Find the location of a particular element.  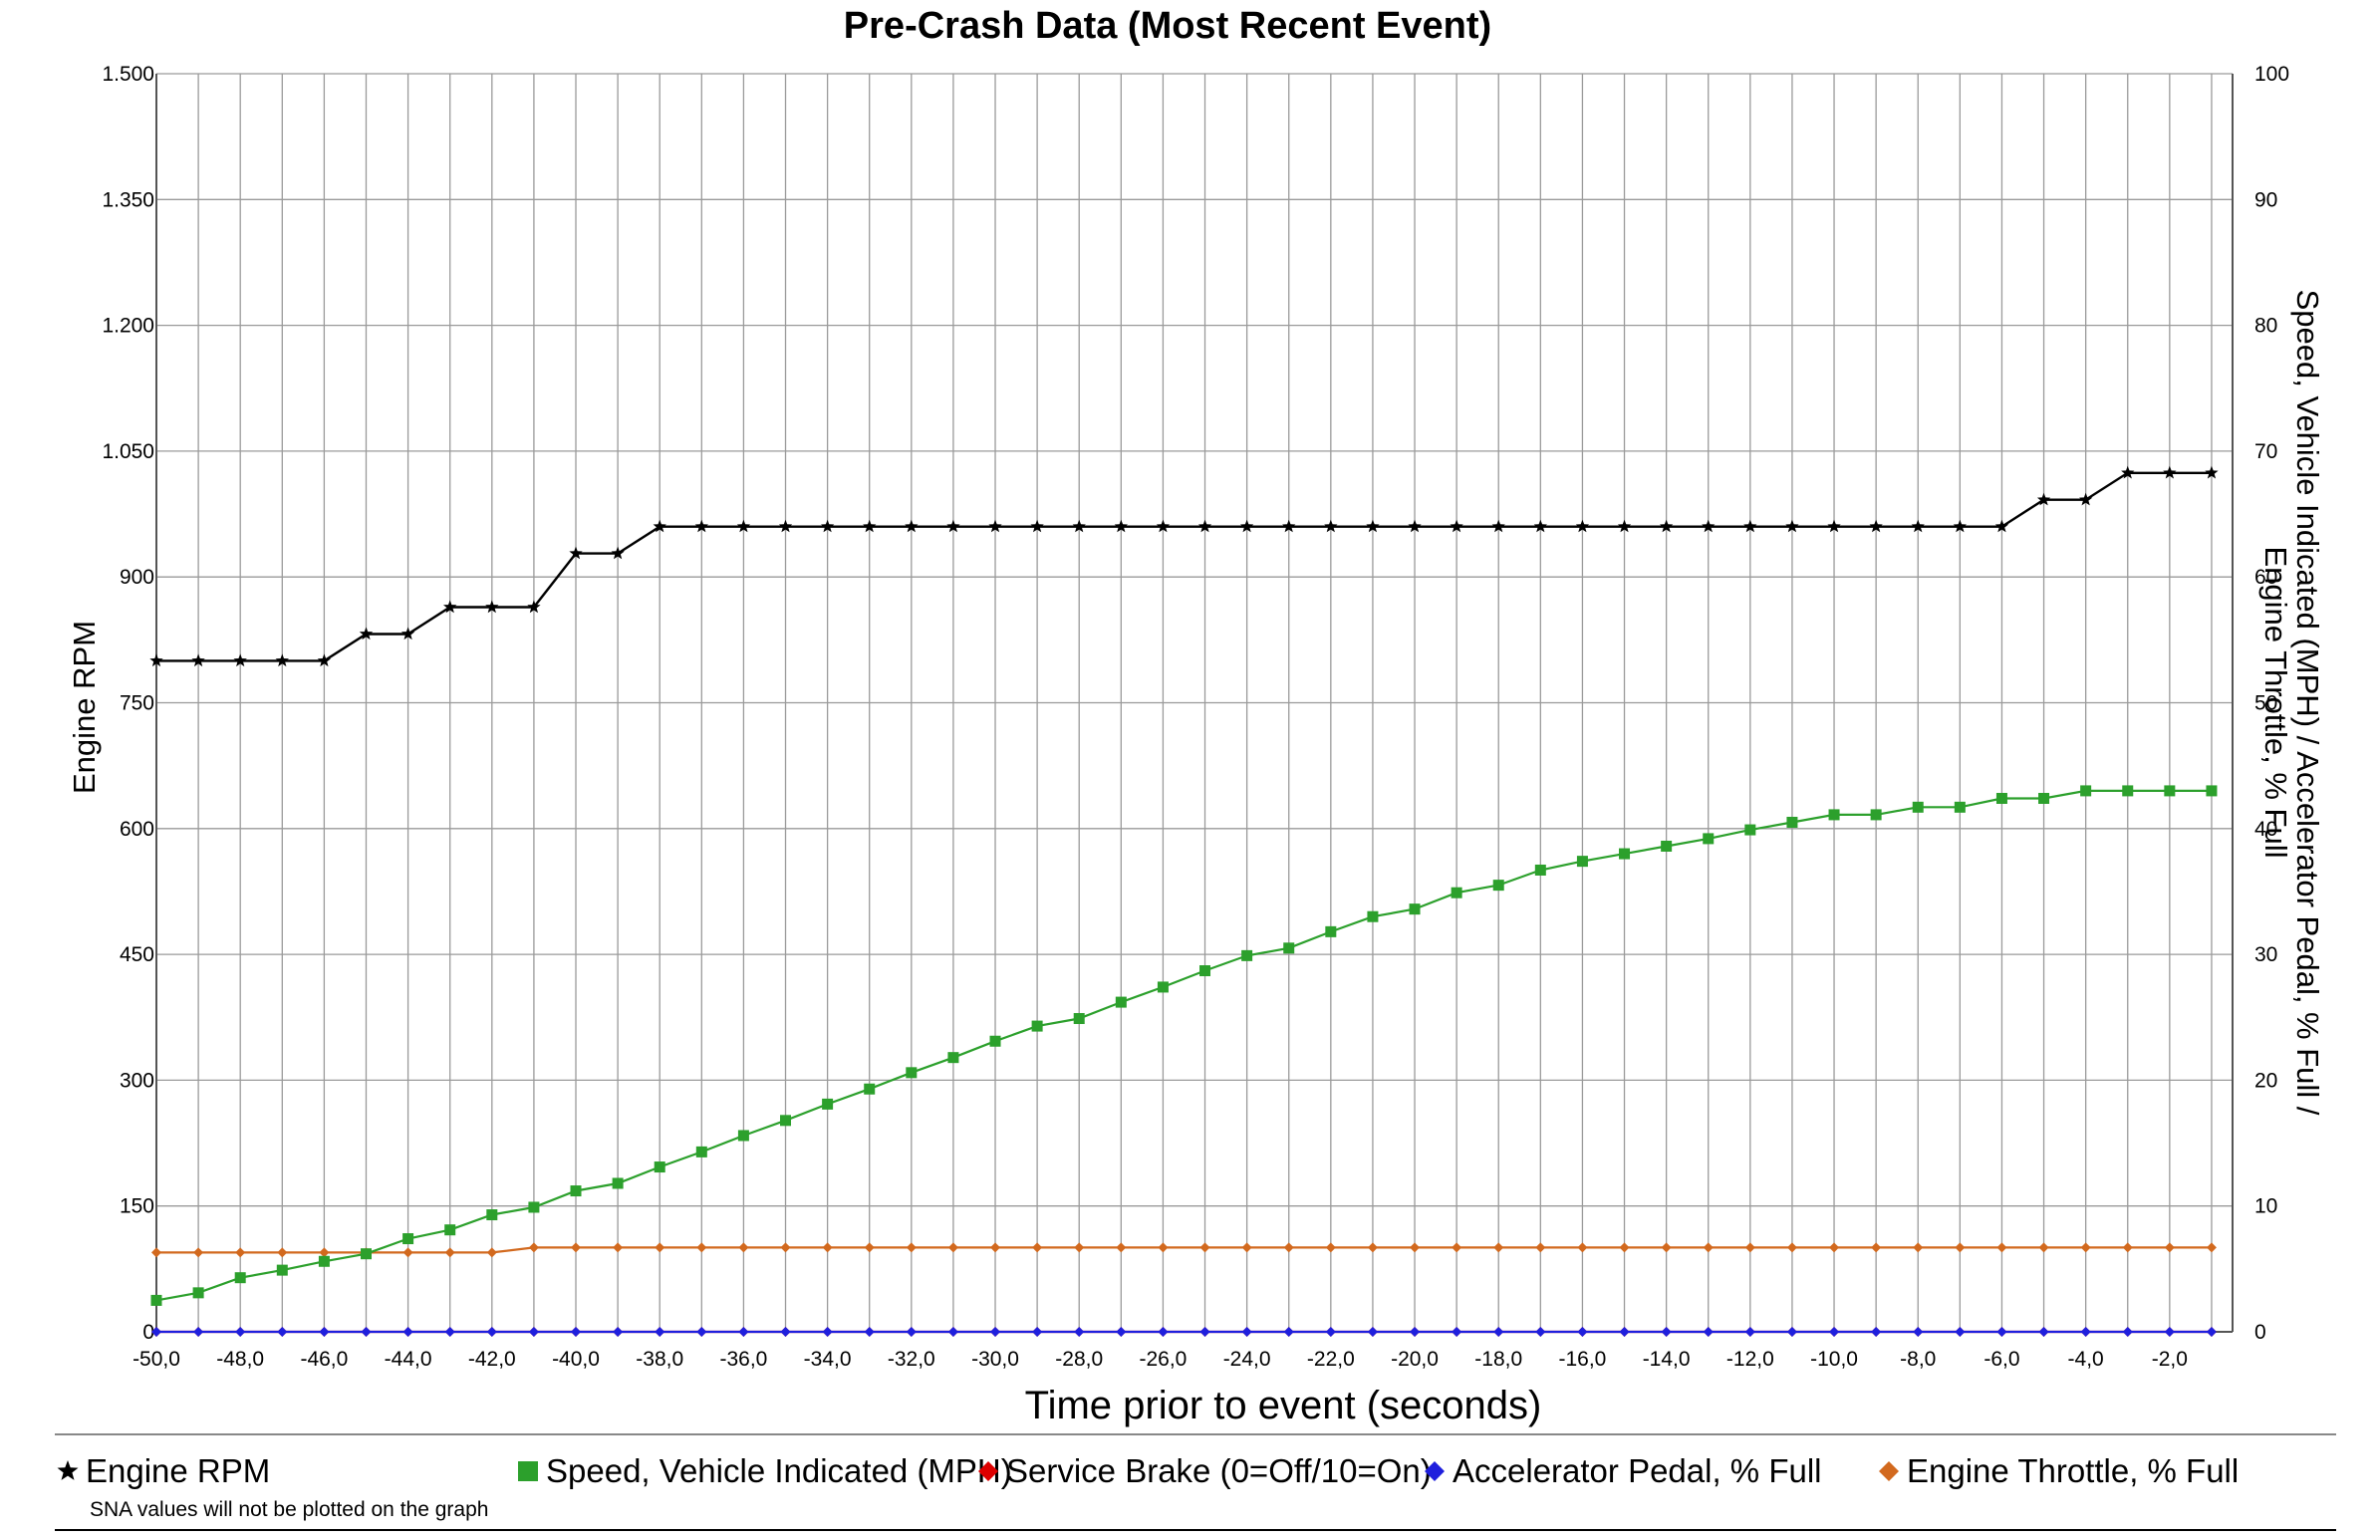

x-tick-label: -36,0 is located at coordinates (743, 1359).